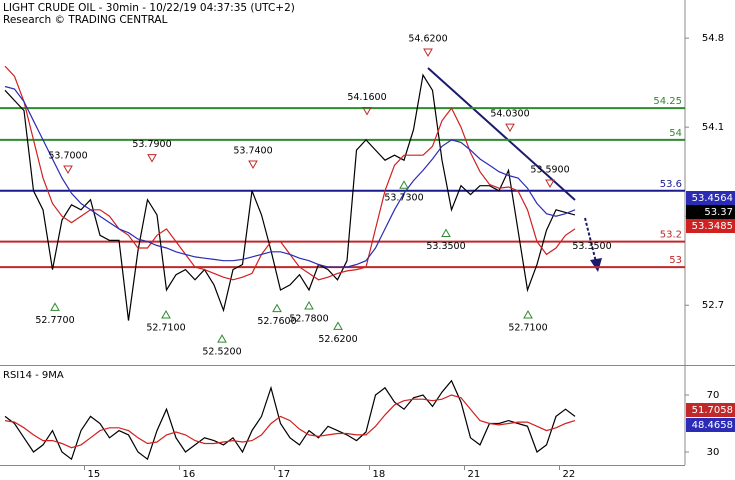 This screenshot has width=735, height=480. What do you see at coordinates (713, 38) in the screenshot?
I see `y-tick-label: 54.8` at bounding box center [713, 38].